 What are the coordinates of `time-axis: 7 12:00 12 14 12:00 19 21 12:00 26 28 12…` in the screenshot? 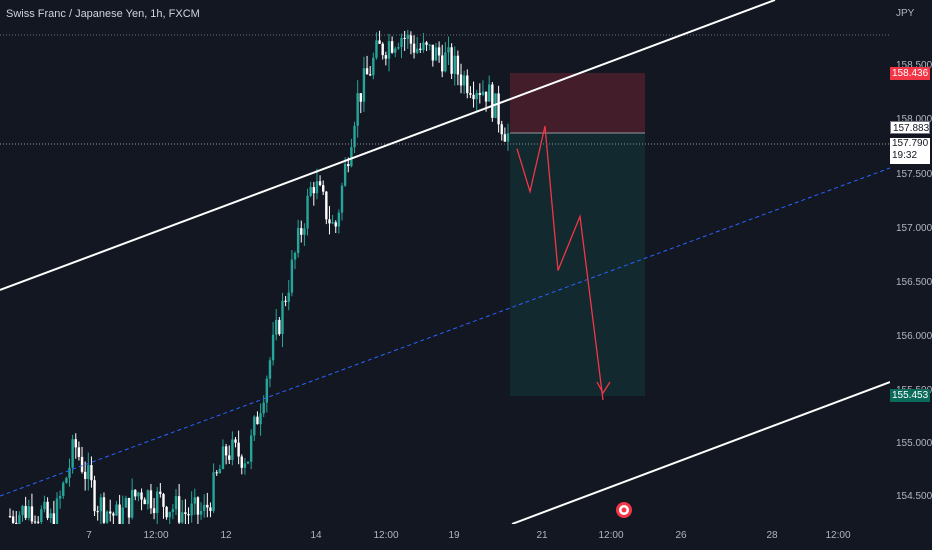 It's located at (445, 537).